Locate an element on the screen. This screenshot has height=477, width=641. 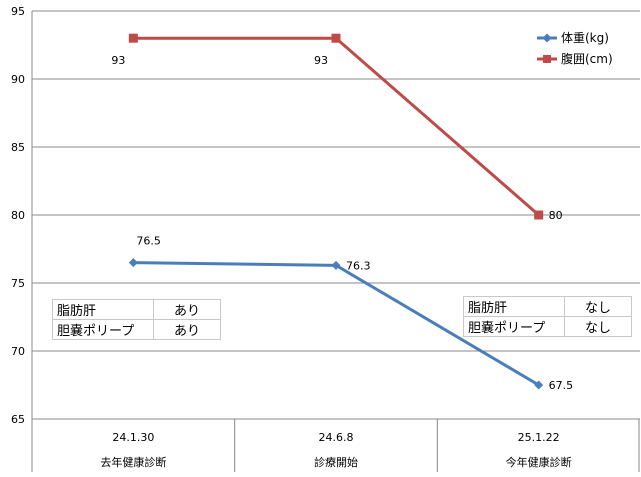
data-label: 80 is located at coordinates (556, 215).